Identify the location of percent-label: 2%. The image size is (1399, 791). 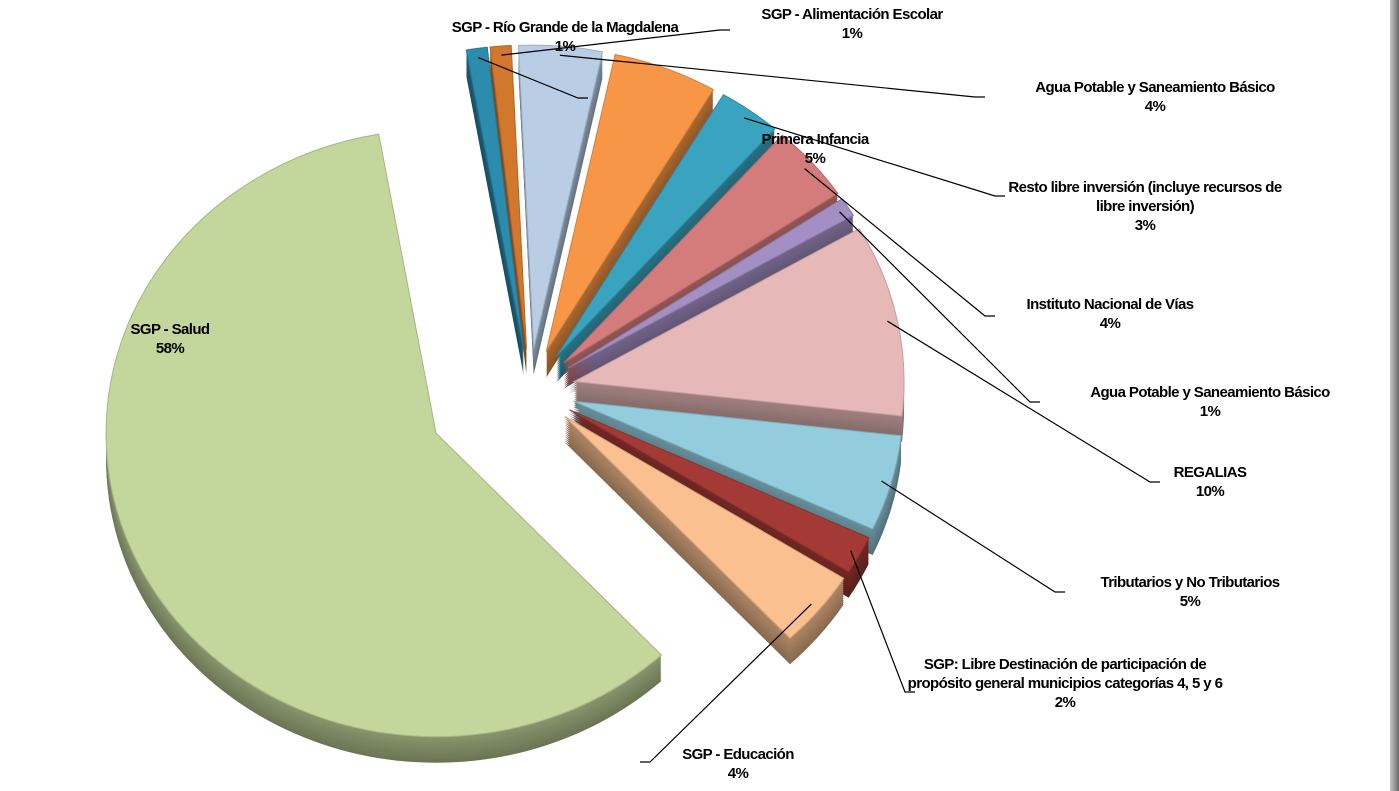
(1065, 702).